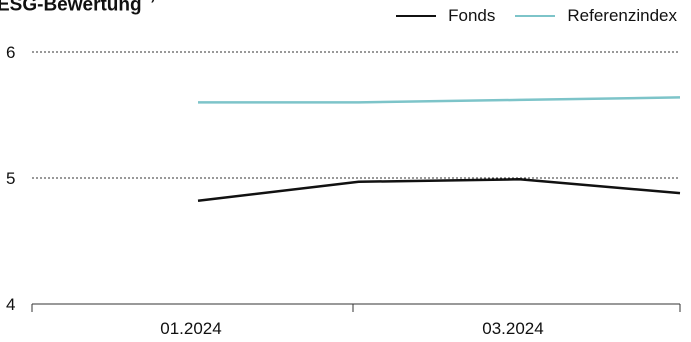 This screenshot has height=342, width=691. Describe the element at coordinates (10, 178) in the screenshot. I see `y-tick-label-5: 5` at that location.